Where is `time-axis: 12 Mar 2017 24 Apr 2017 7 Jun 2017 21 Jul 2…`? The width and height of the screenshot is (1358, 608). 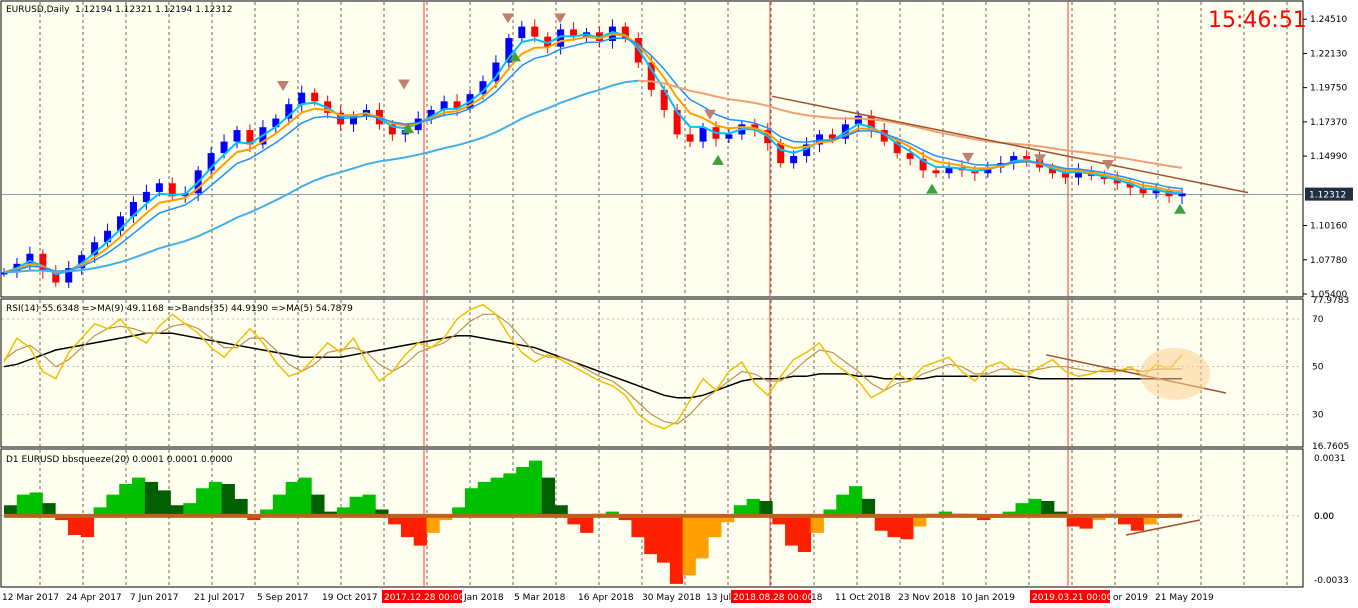 time-axis: 12 Mar 2017 24 Apr 2017 7 Jun 2017 21 Jul 2… is located at coordinates (608, 596).